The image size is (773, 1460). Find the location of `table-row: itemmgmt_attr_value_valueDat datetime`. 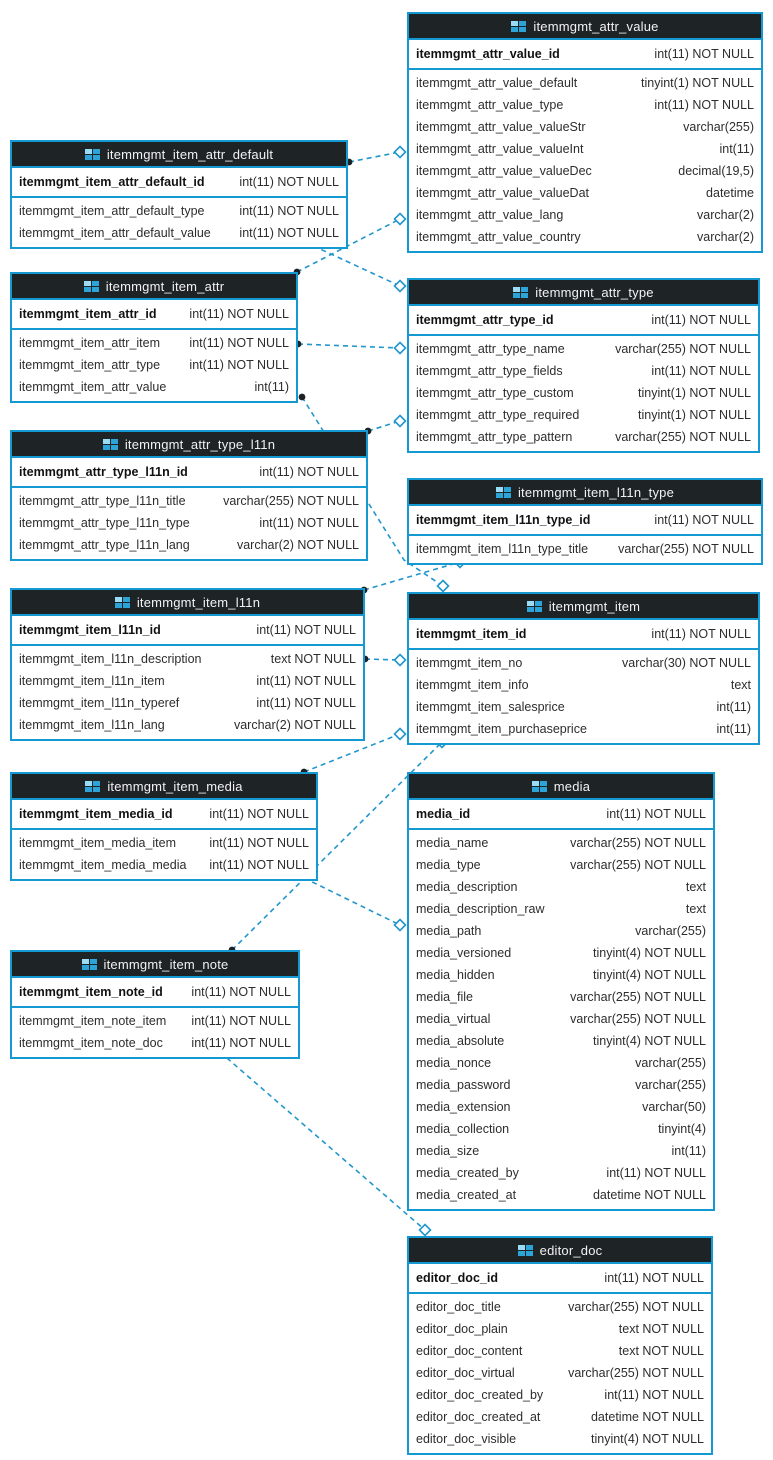

table-row: itemmgmt_attr_value_valueDat datetime is located at coordinates (585, 193).